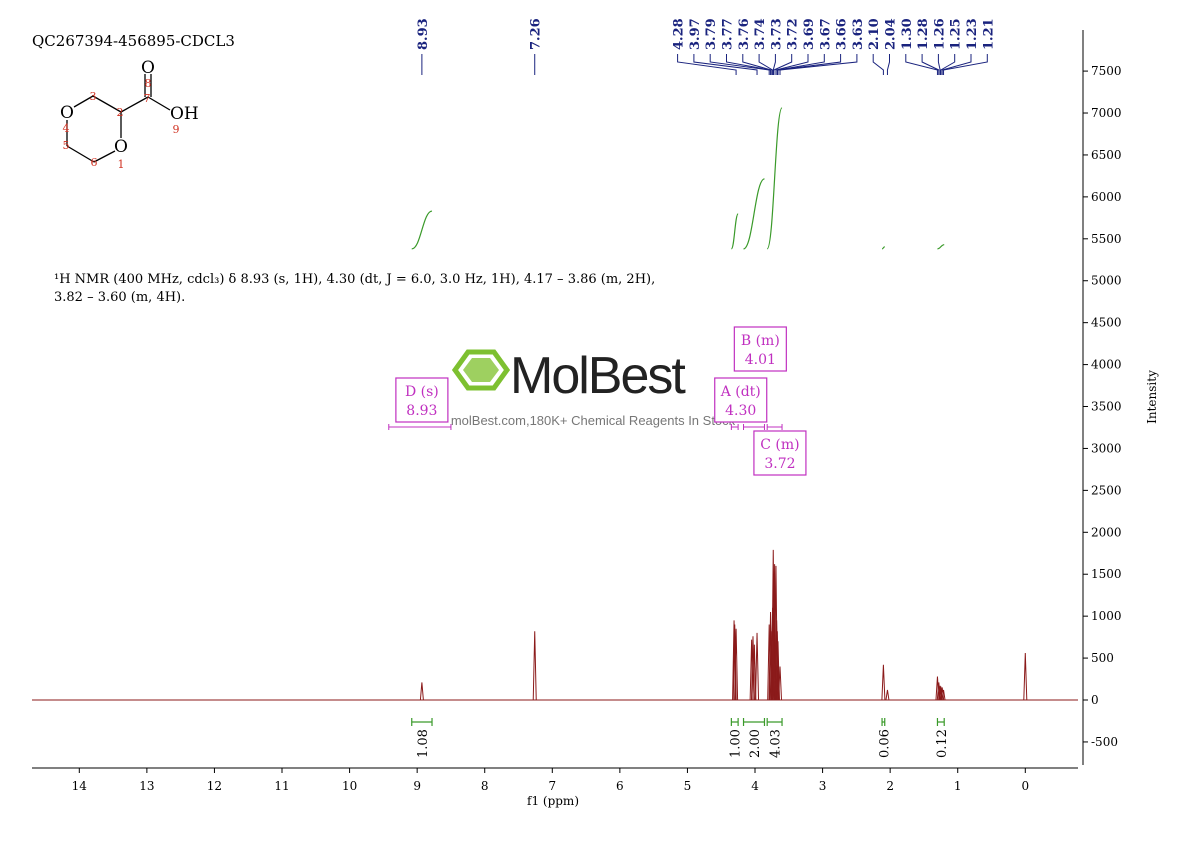  I want to click on y-tick-label: 3000, so click(1106, 448).